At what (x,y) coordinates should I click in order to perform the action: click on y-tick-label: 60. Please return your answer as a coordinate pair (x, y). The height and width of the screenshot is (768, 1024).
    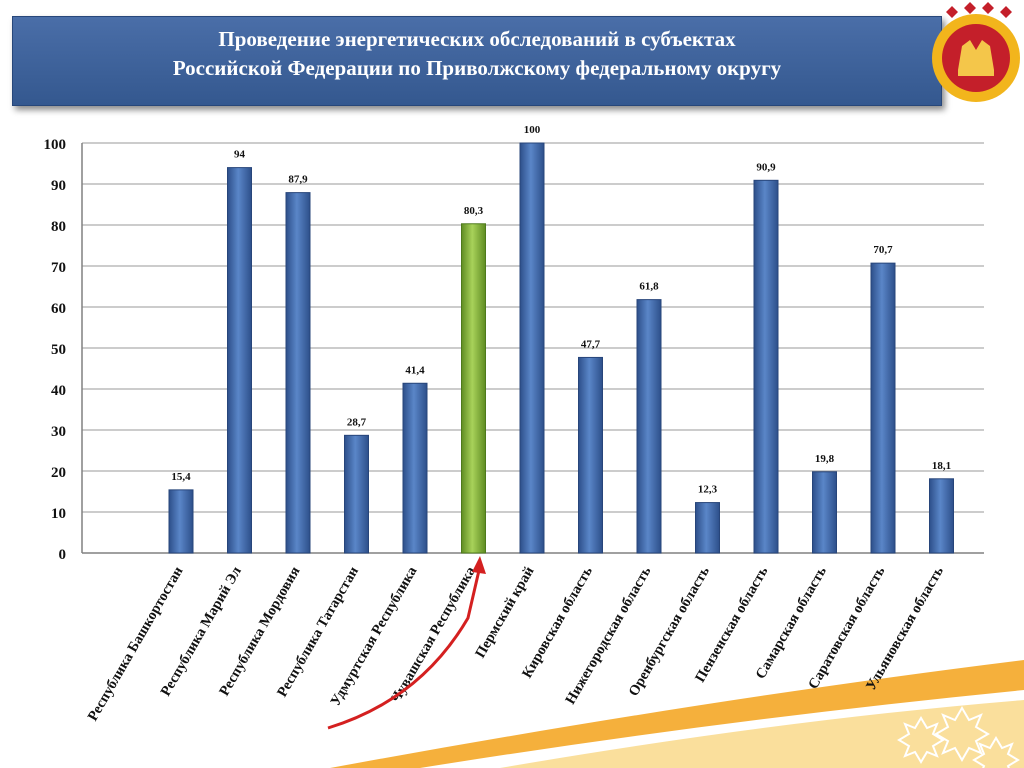
    Looking at the image, I should click on (58, 309).